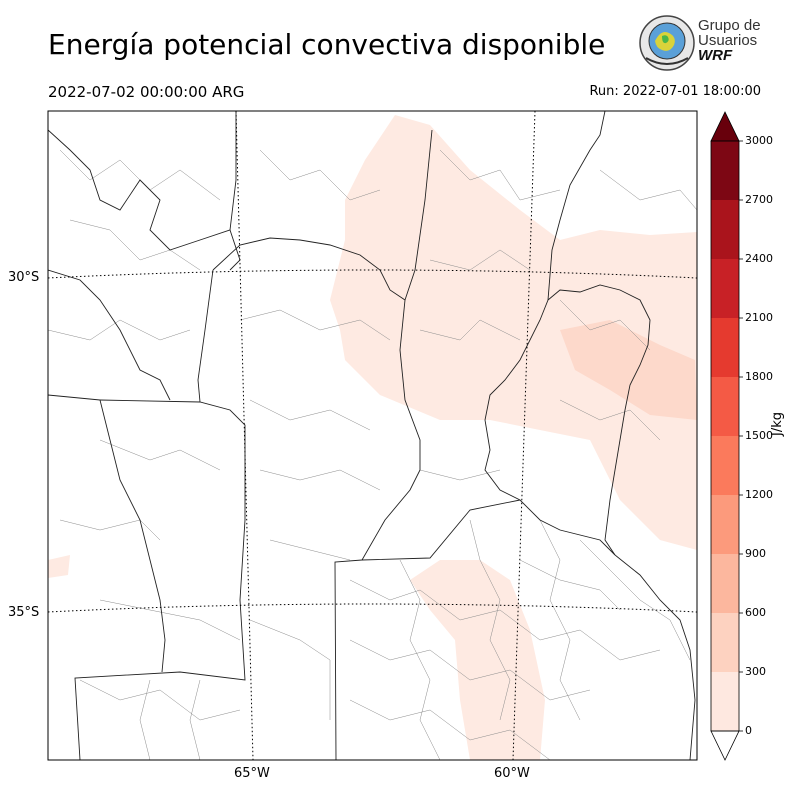 This screenshot has height=800, width=800. I want to click on run-time: Run: 2022-07-01 18:00:00, so click(675, 91).